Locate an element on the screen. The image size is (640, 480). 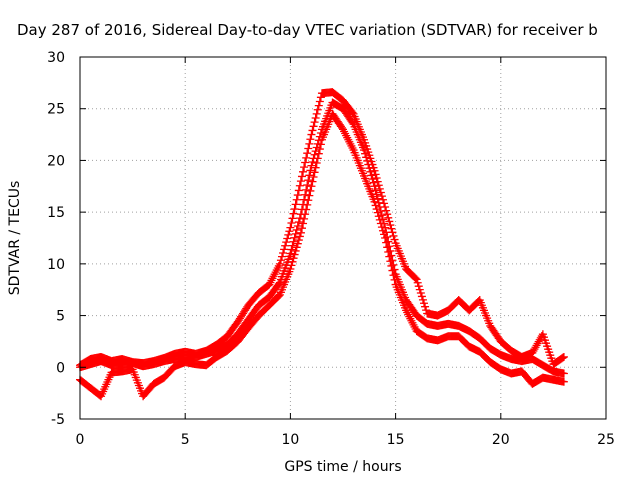
y-tick-label: 30 is located at coordinates (56, 58).